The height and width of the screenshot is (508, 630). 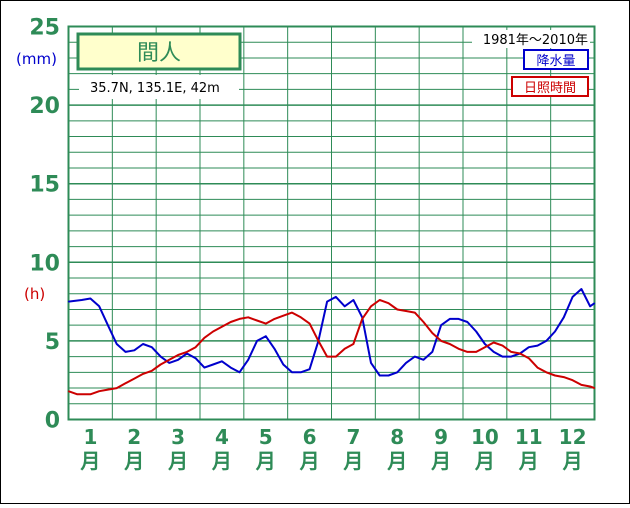 What do you see at coordinates (155, 88) in the screenshot?
I see `location-label: 35.7N, 135.1E, 42m` at bounding box center [155, 88].